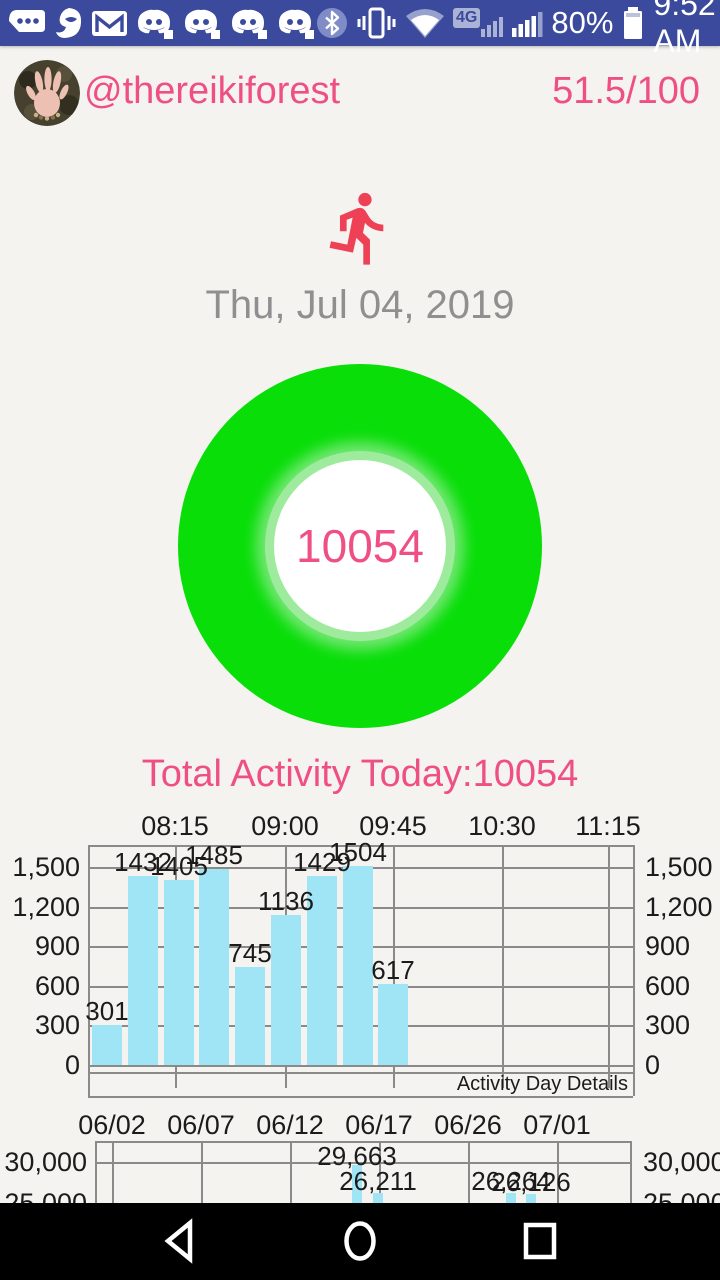 The image size is (720, 1280). Describe the element at coordinates (527, 23) in the screenshot. I see `signal-strength-icon` at that location.